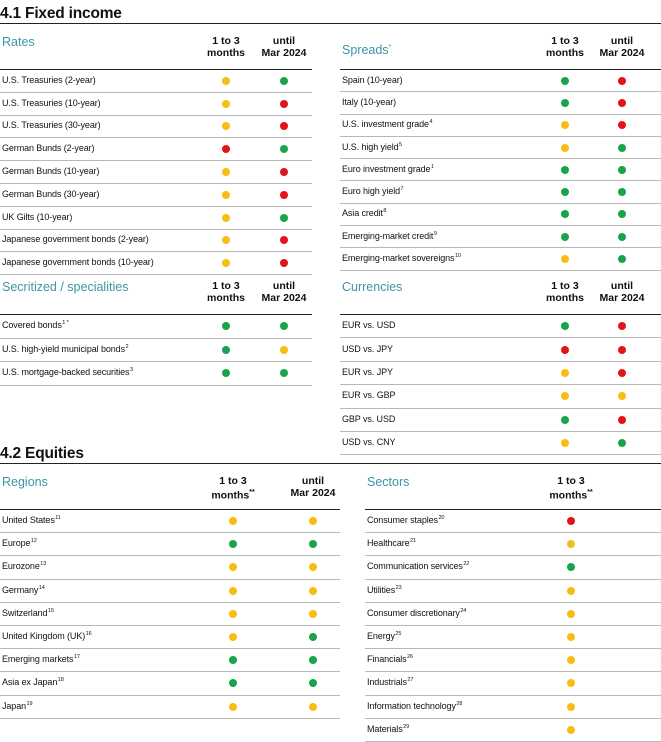 Image resolution: width=661 pixels, height=742 pixels. What do you see at coordinates (67, 372) in the screenshot?
I see `row-label: U.S. mortgage-backed securities3` at bounding box center [67, 372].